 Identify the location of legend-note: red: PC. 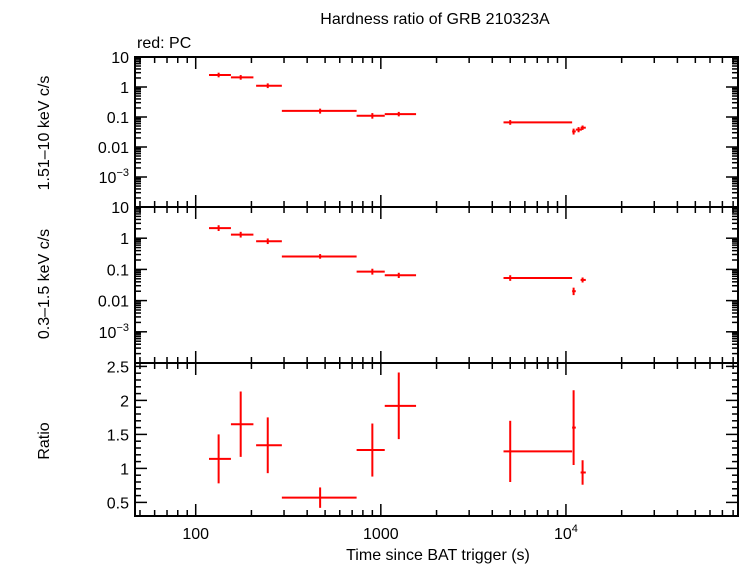
(164, 43).